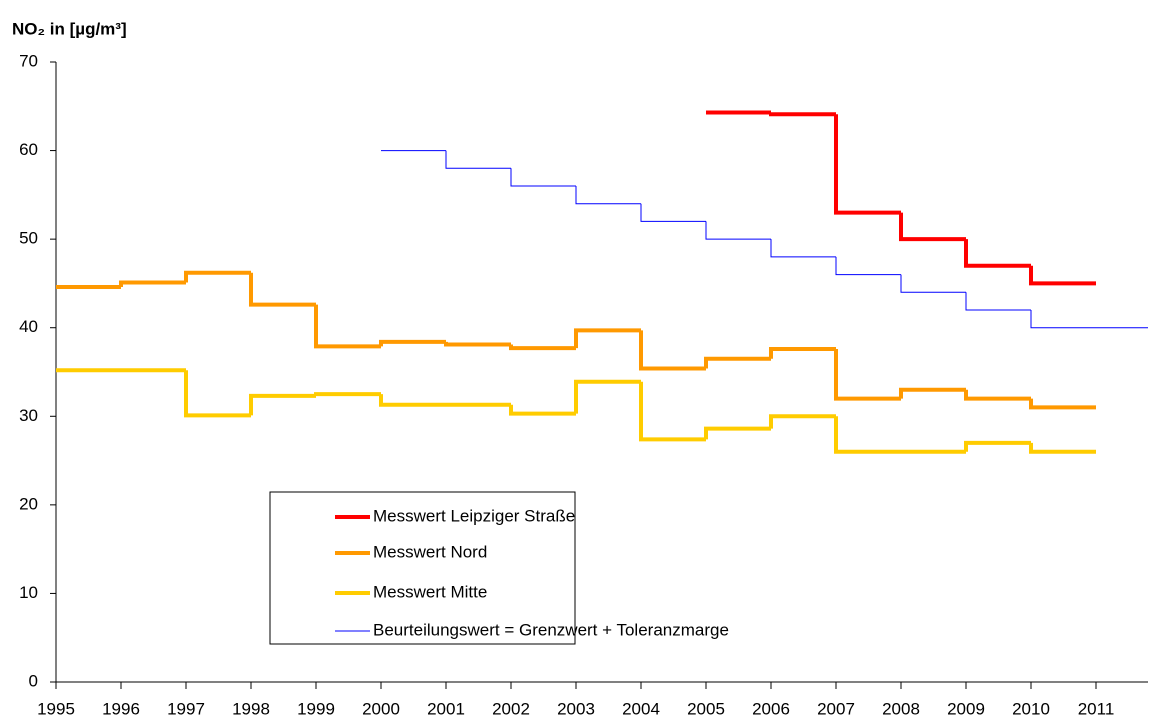 The width and height of the screenshot is (1149, 724). I want to click on y-tick-label: 30, so click(28, 415).